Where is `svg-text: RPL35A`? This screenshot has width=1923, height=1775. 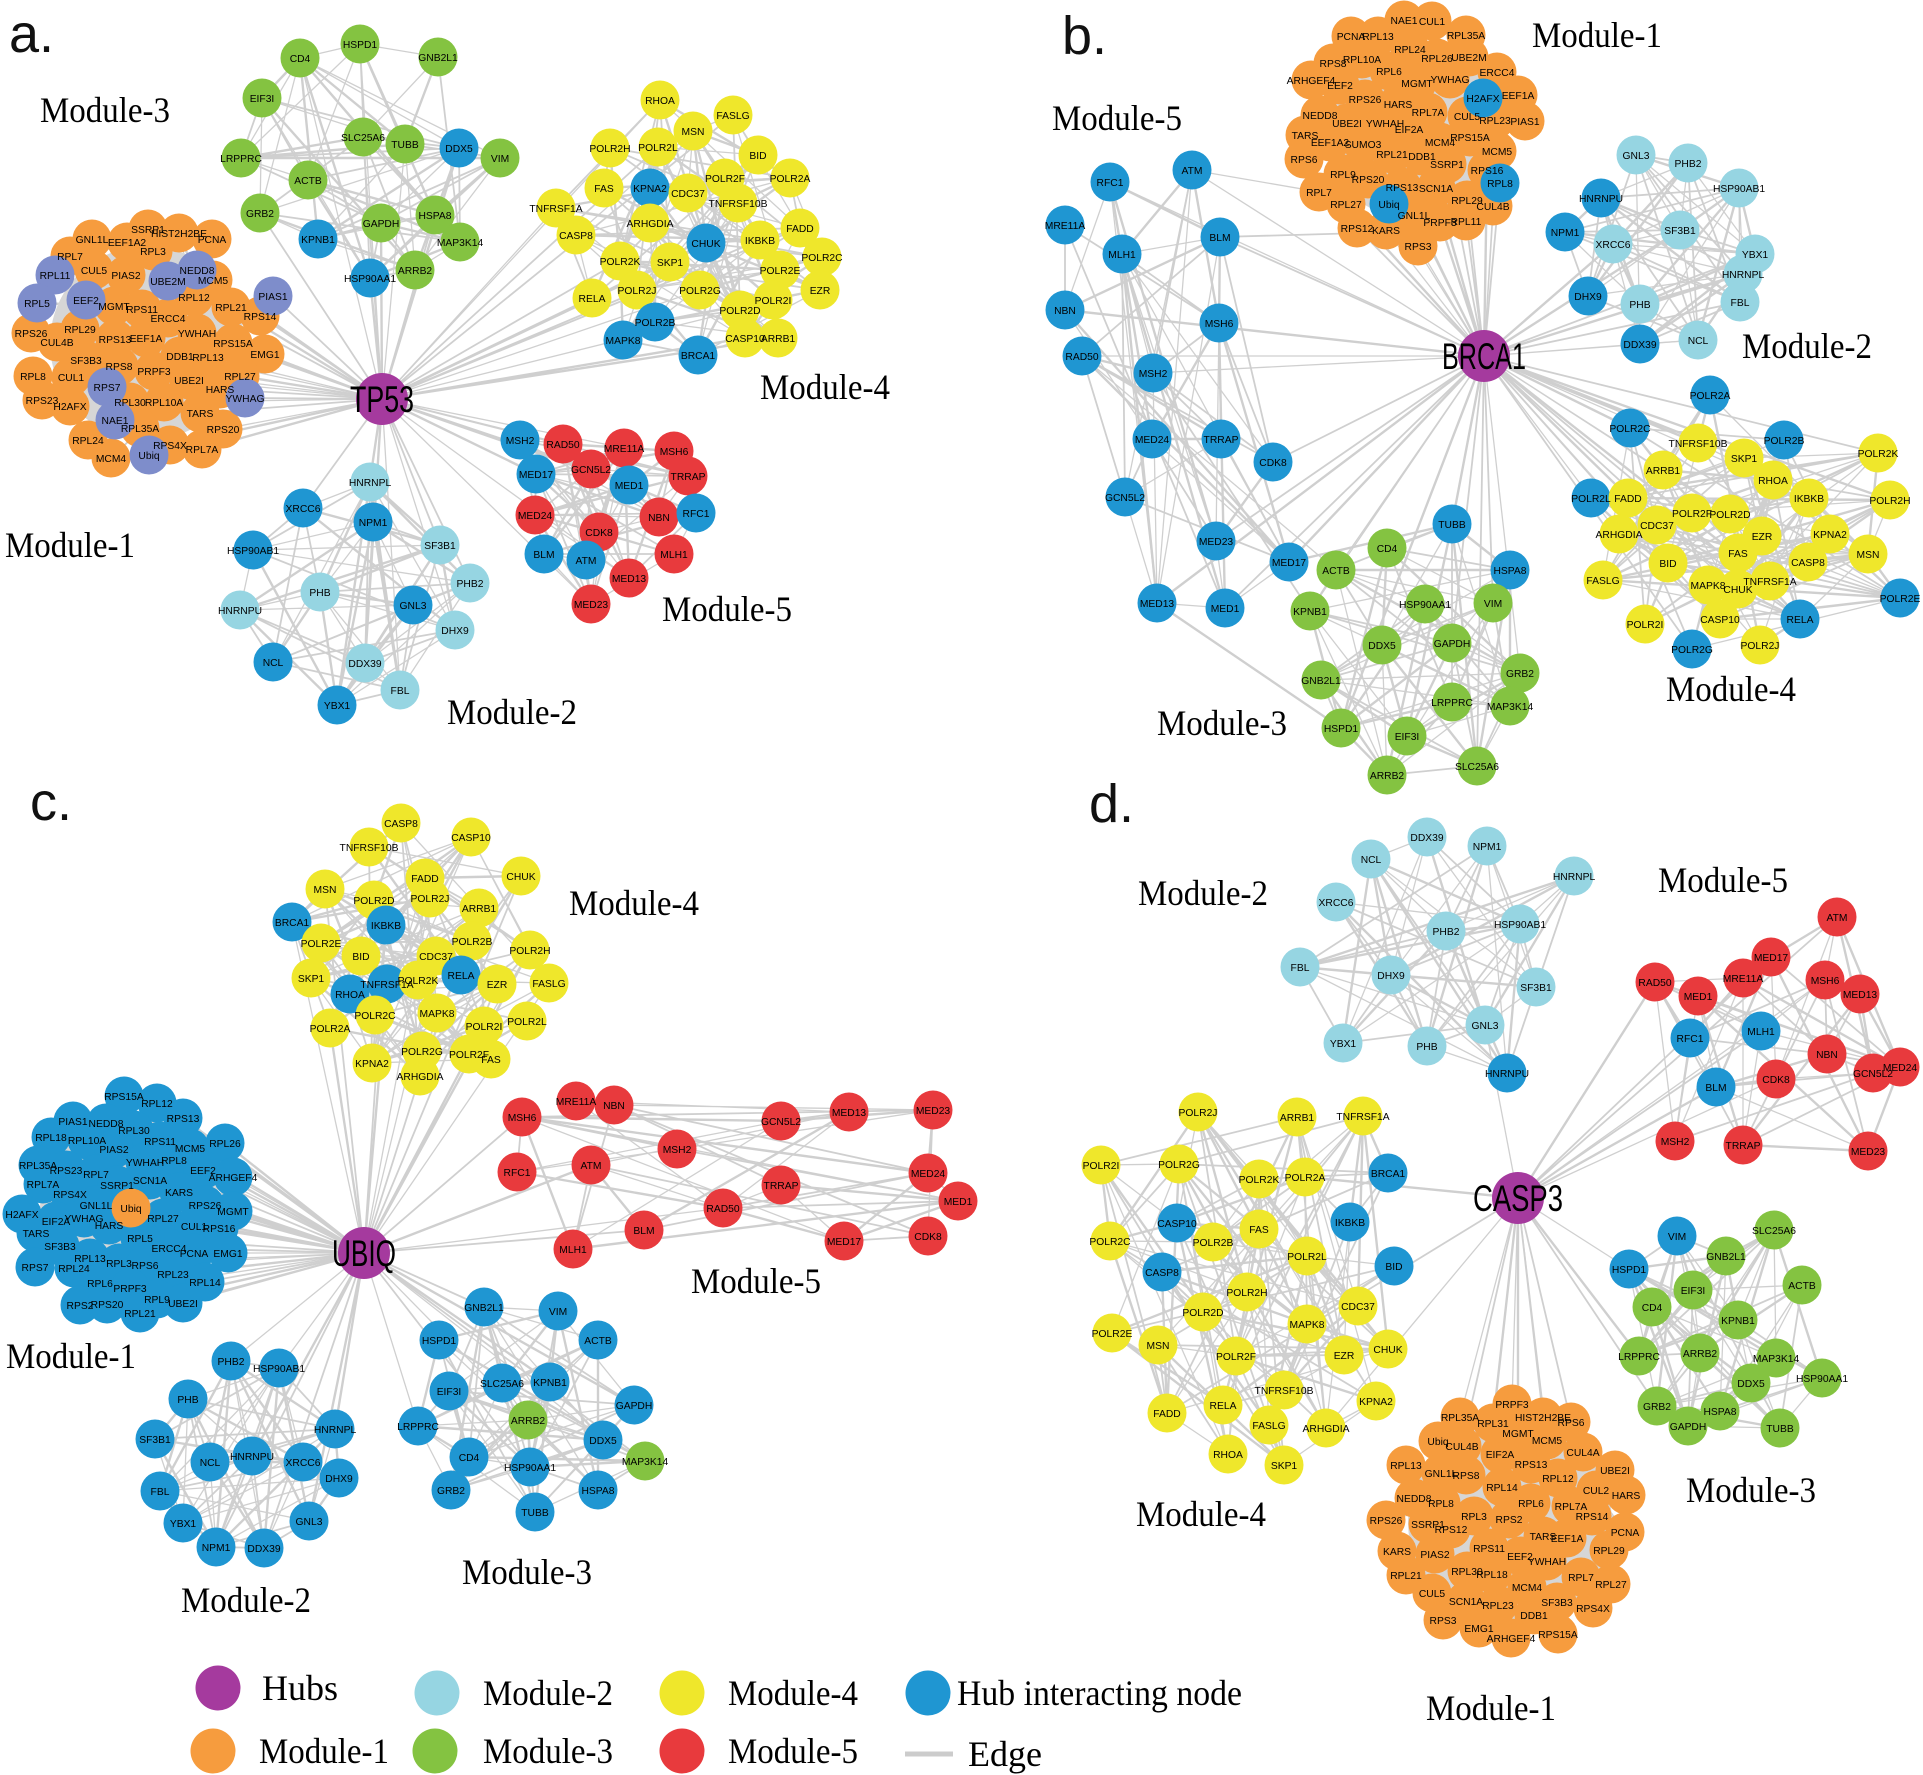
svg-text: RPL35A is located at coordinates (38, 1166).